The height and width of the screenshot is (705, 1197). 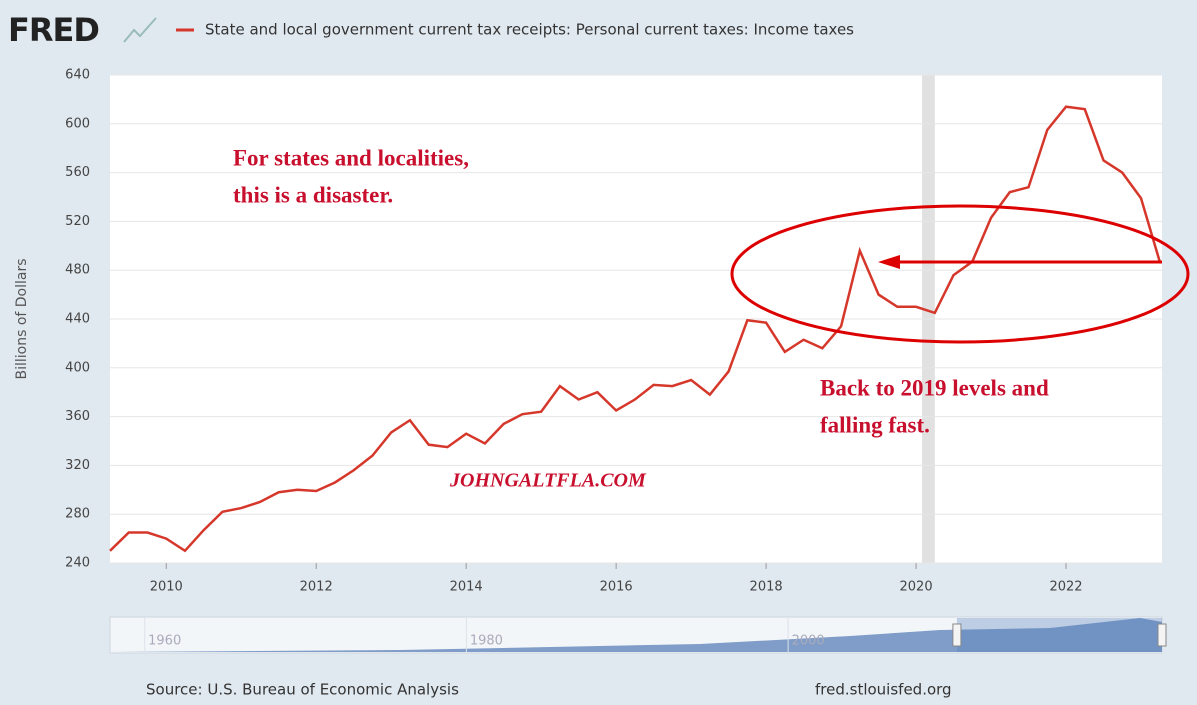 What do you see at coordinates (636, 635) in the screenshot?
I see `navigator-area` at bounding box center [636, 635].